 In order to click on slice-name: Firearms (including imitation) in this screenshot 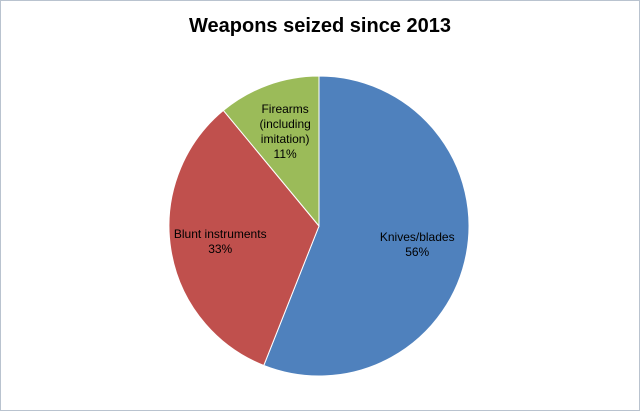, I will do `click(285, 123)`.